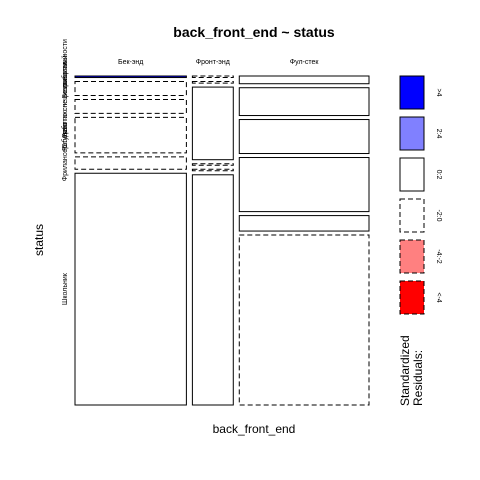  What do you see at coordinates (213, 62) in the screenshot?
I see `column-label: Фронт-энд` at bounding box center [213, 62].